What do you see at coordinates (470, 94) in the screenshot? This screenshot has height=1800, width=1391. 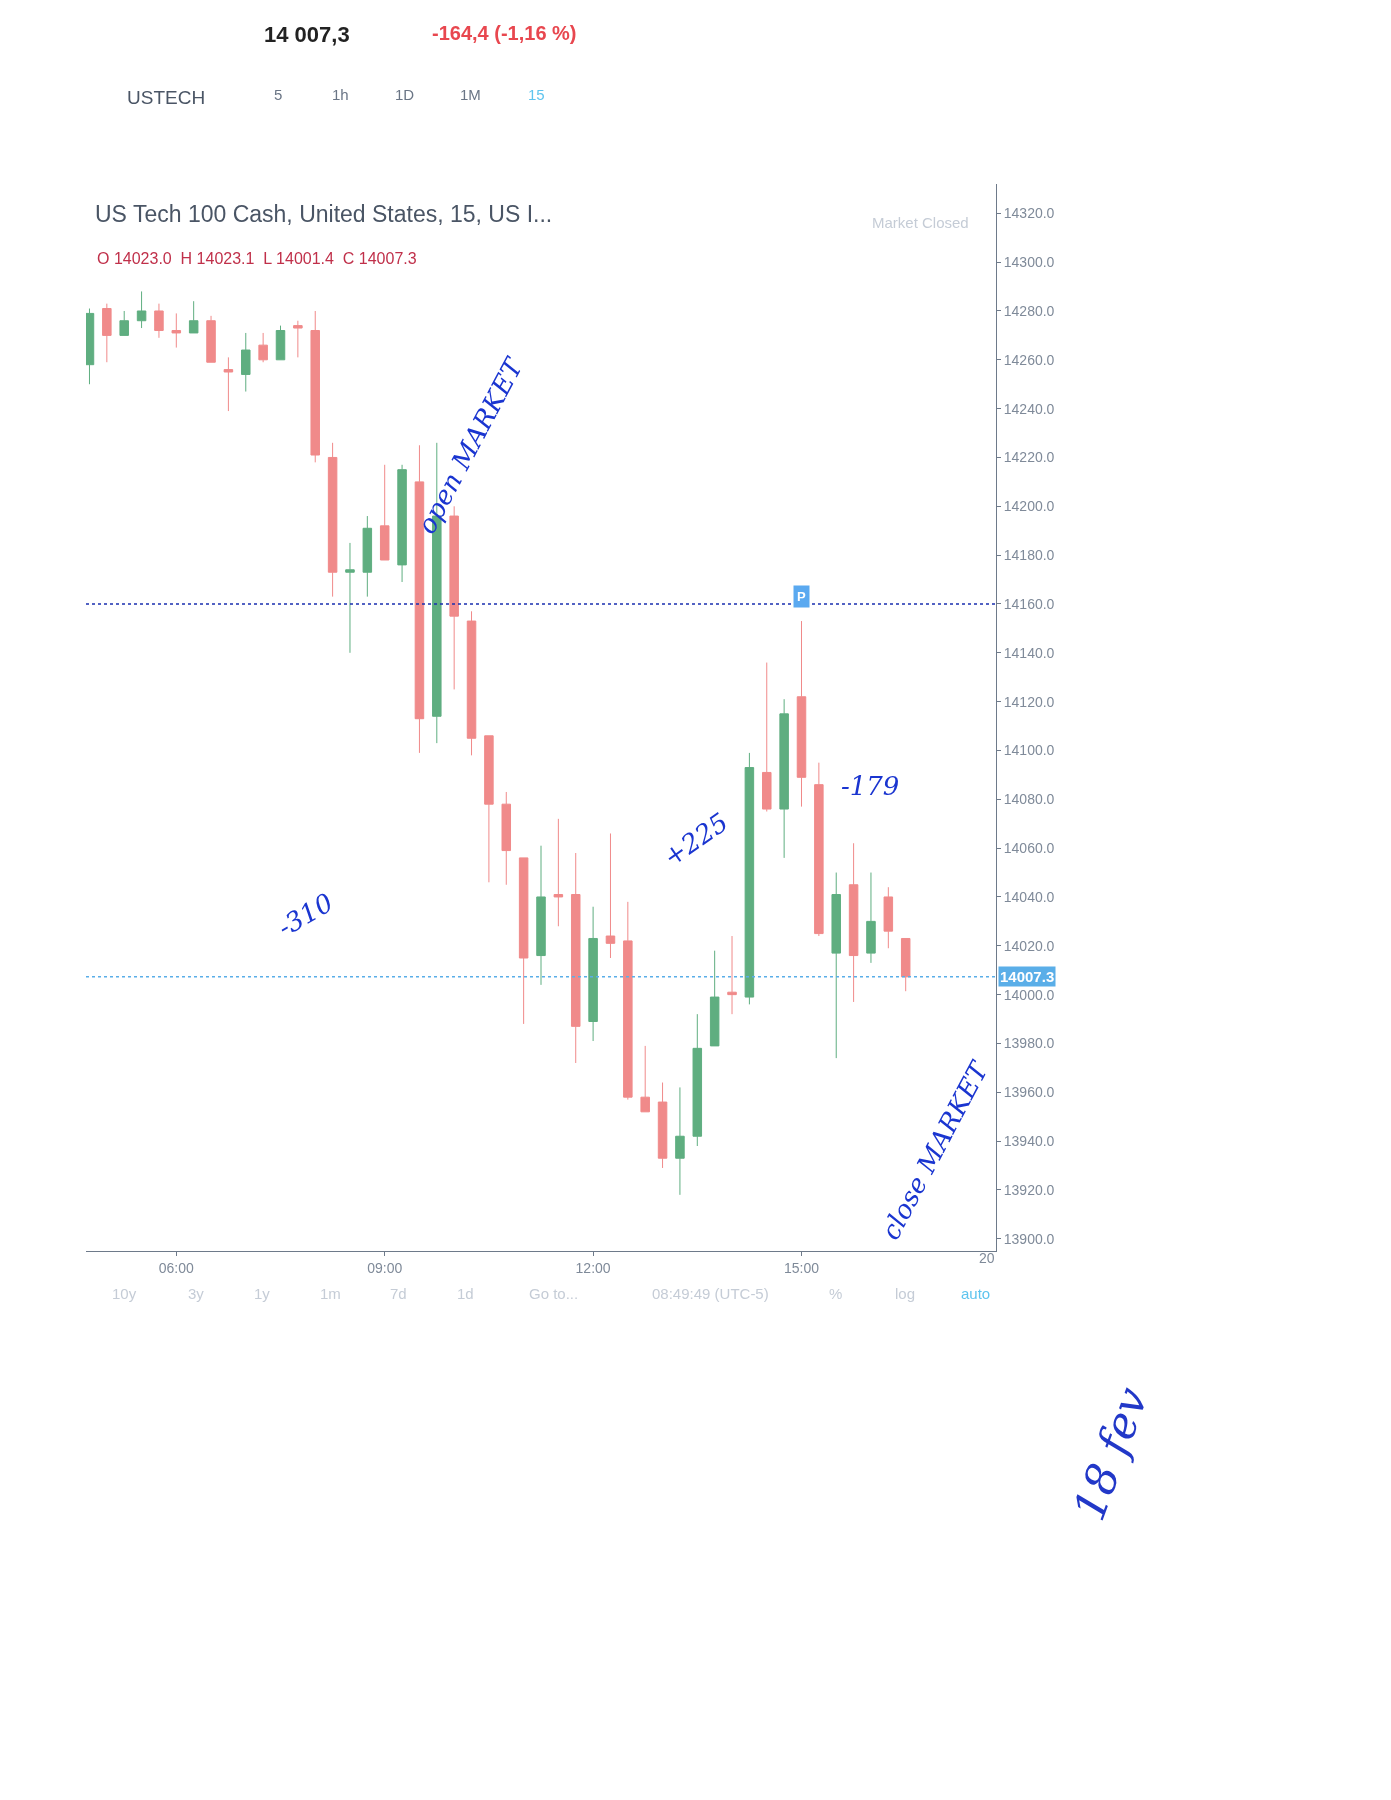 I see `text: 1M` at bounding box center [470, 94].